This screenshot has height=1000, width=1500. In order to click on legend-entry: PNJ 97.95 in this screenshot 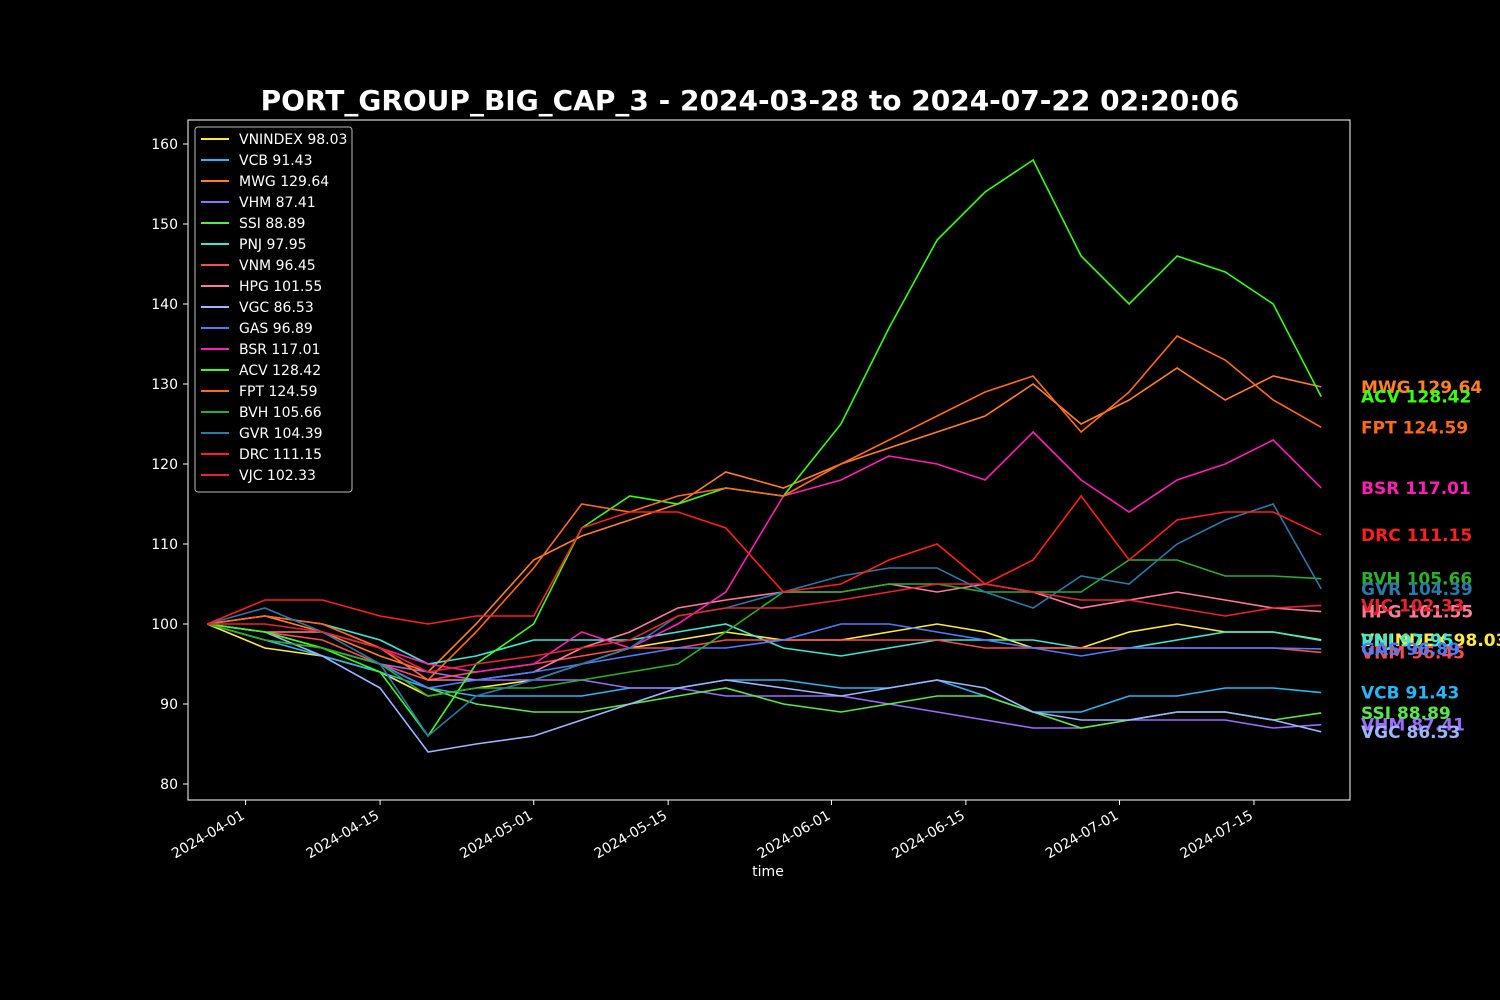, I will do `click(273, 245)`.